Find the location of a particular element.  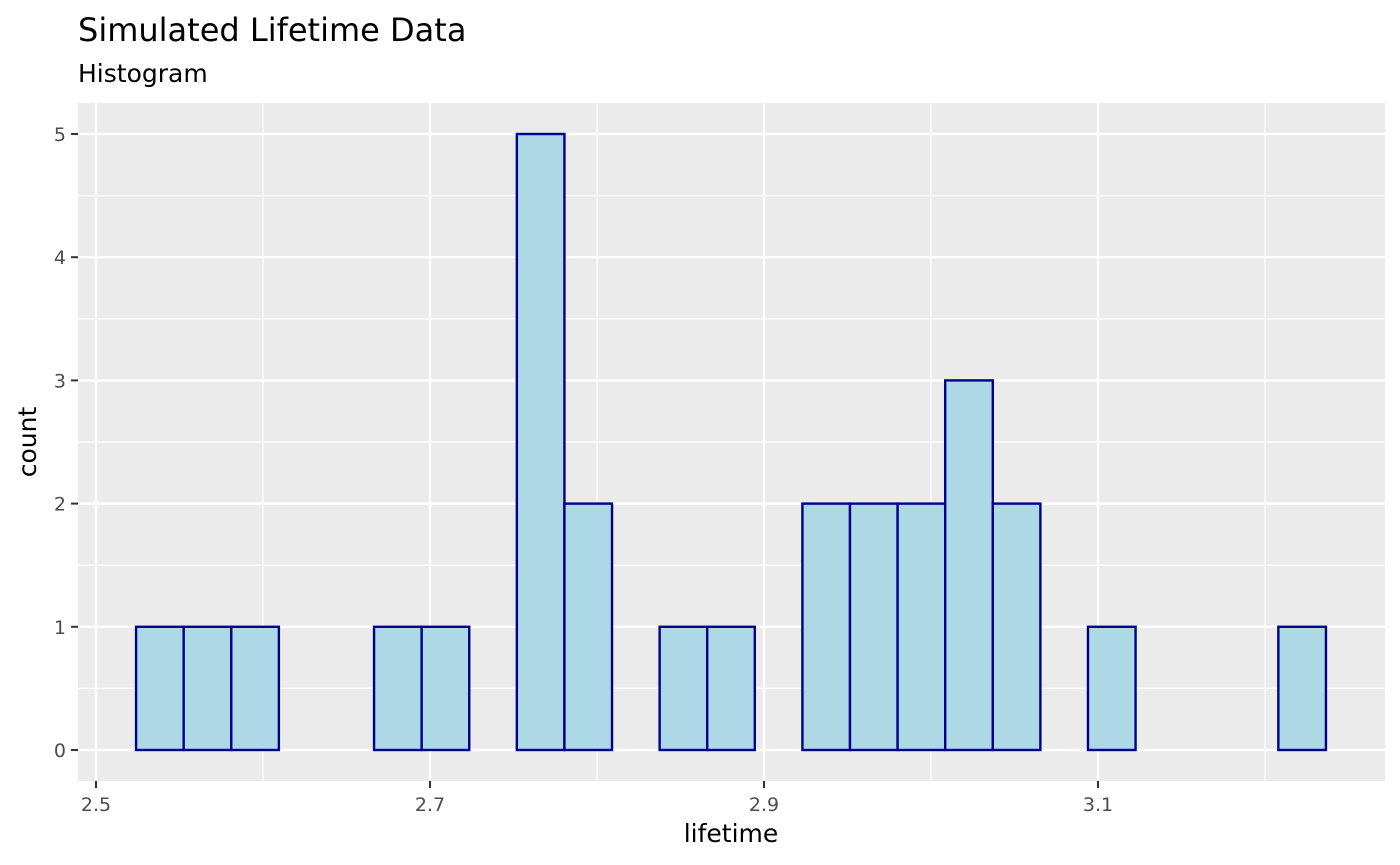

y-tick-label: 3 is located at coordinates (60, 381).